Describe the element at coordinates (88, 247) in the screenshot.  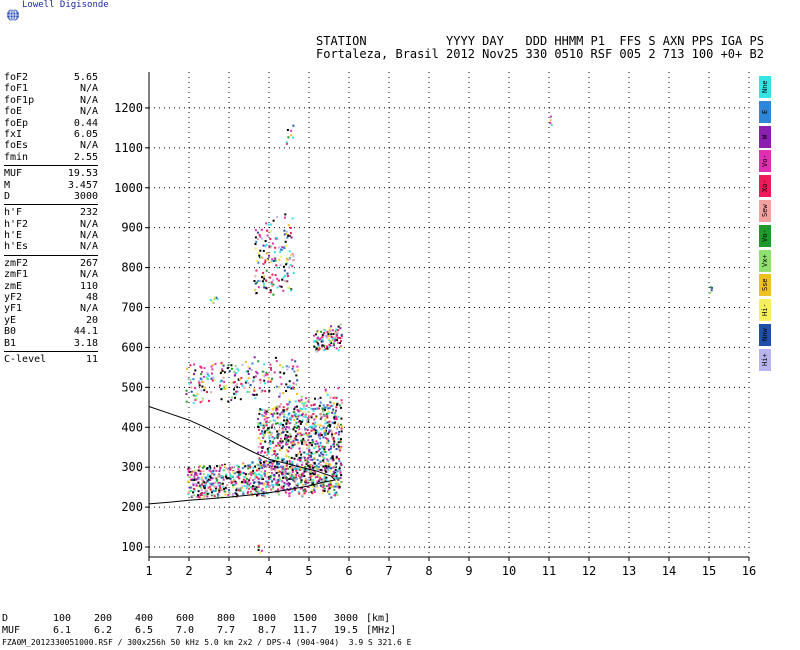
I see `param-value: N/A` at that location.